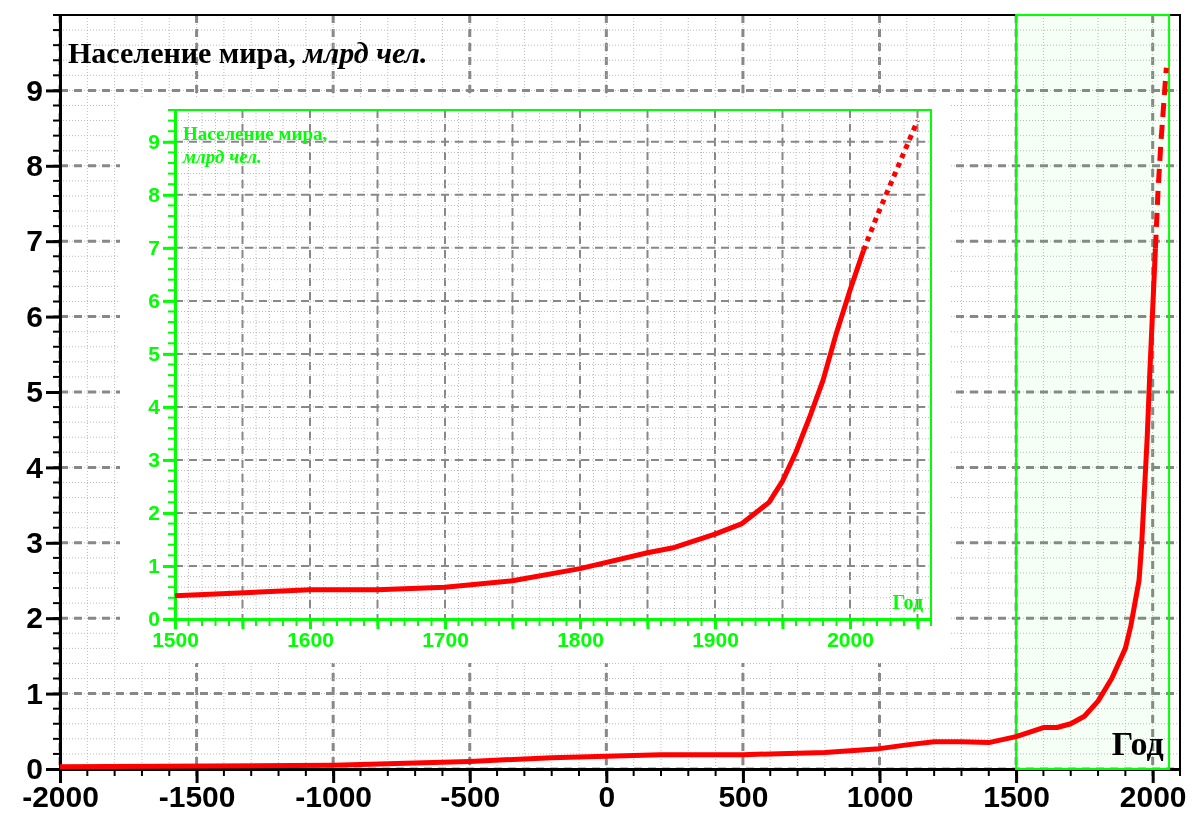  I want to click on x-tick-label: -1000, so click(334, 797).